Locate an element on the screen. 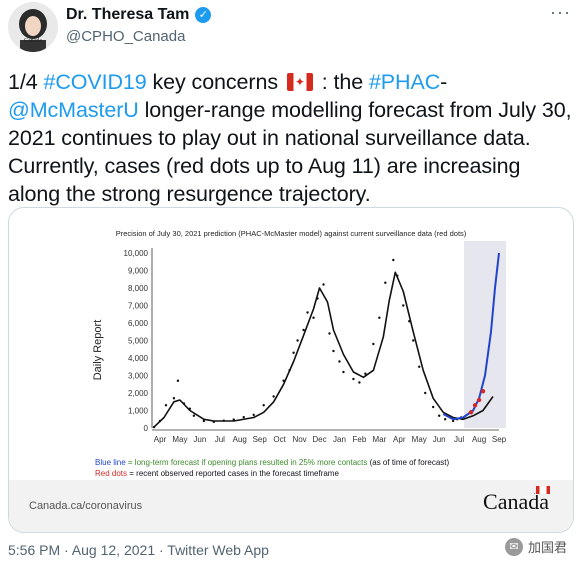  x-tick-label: Nov is located at coordinates (299, 439).